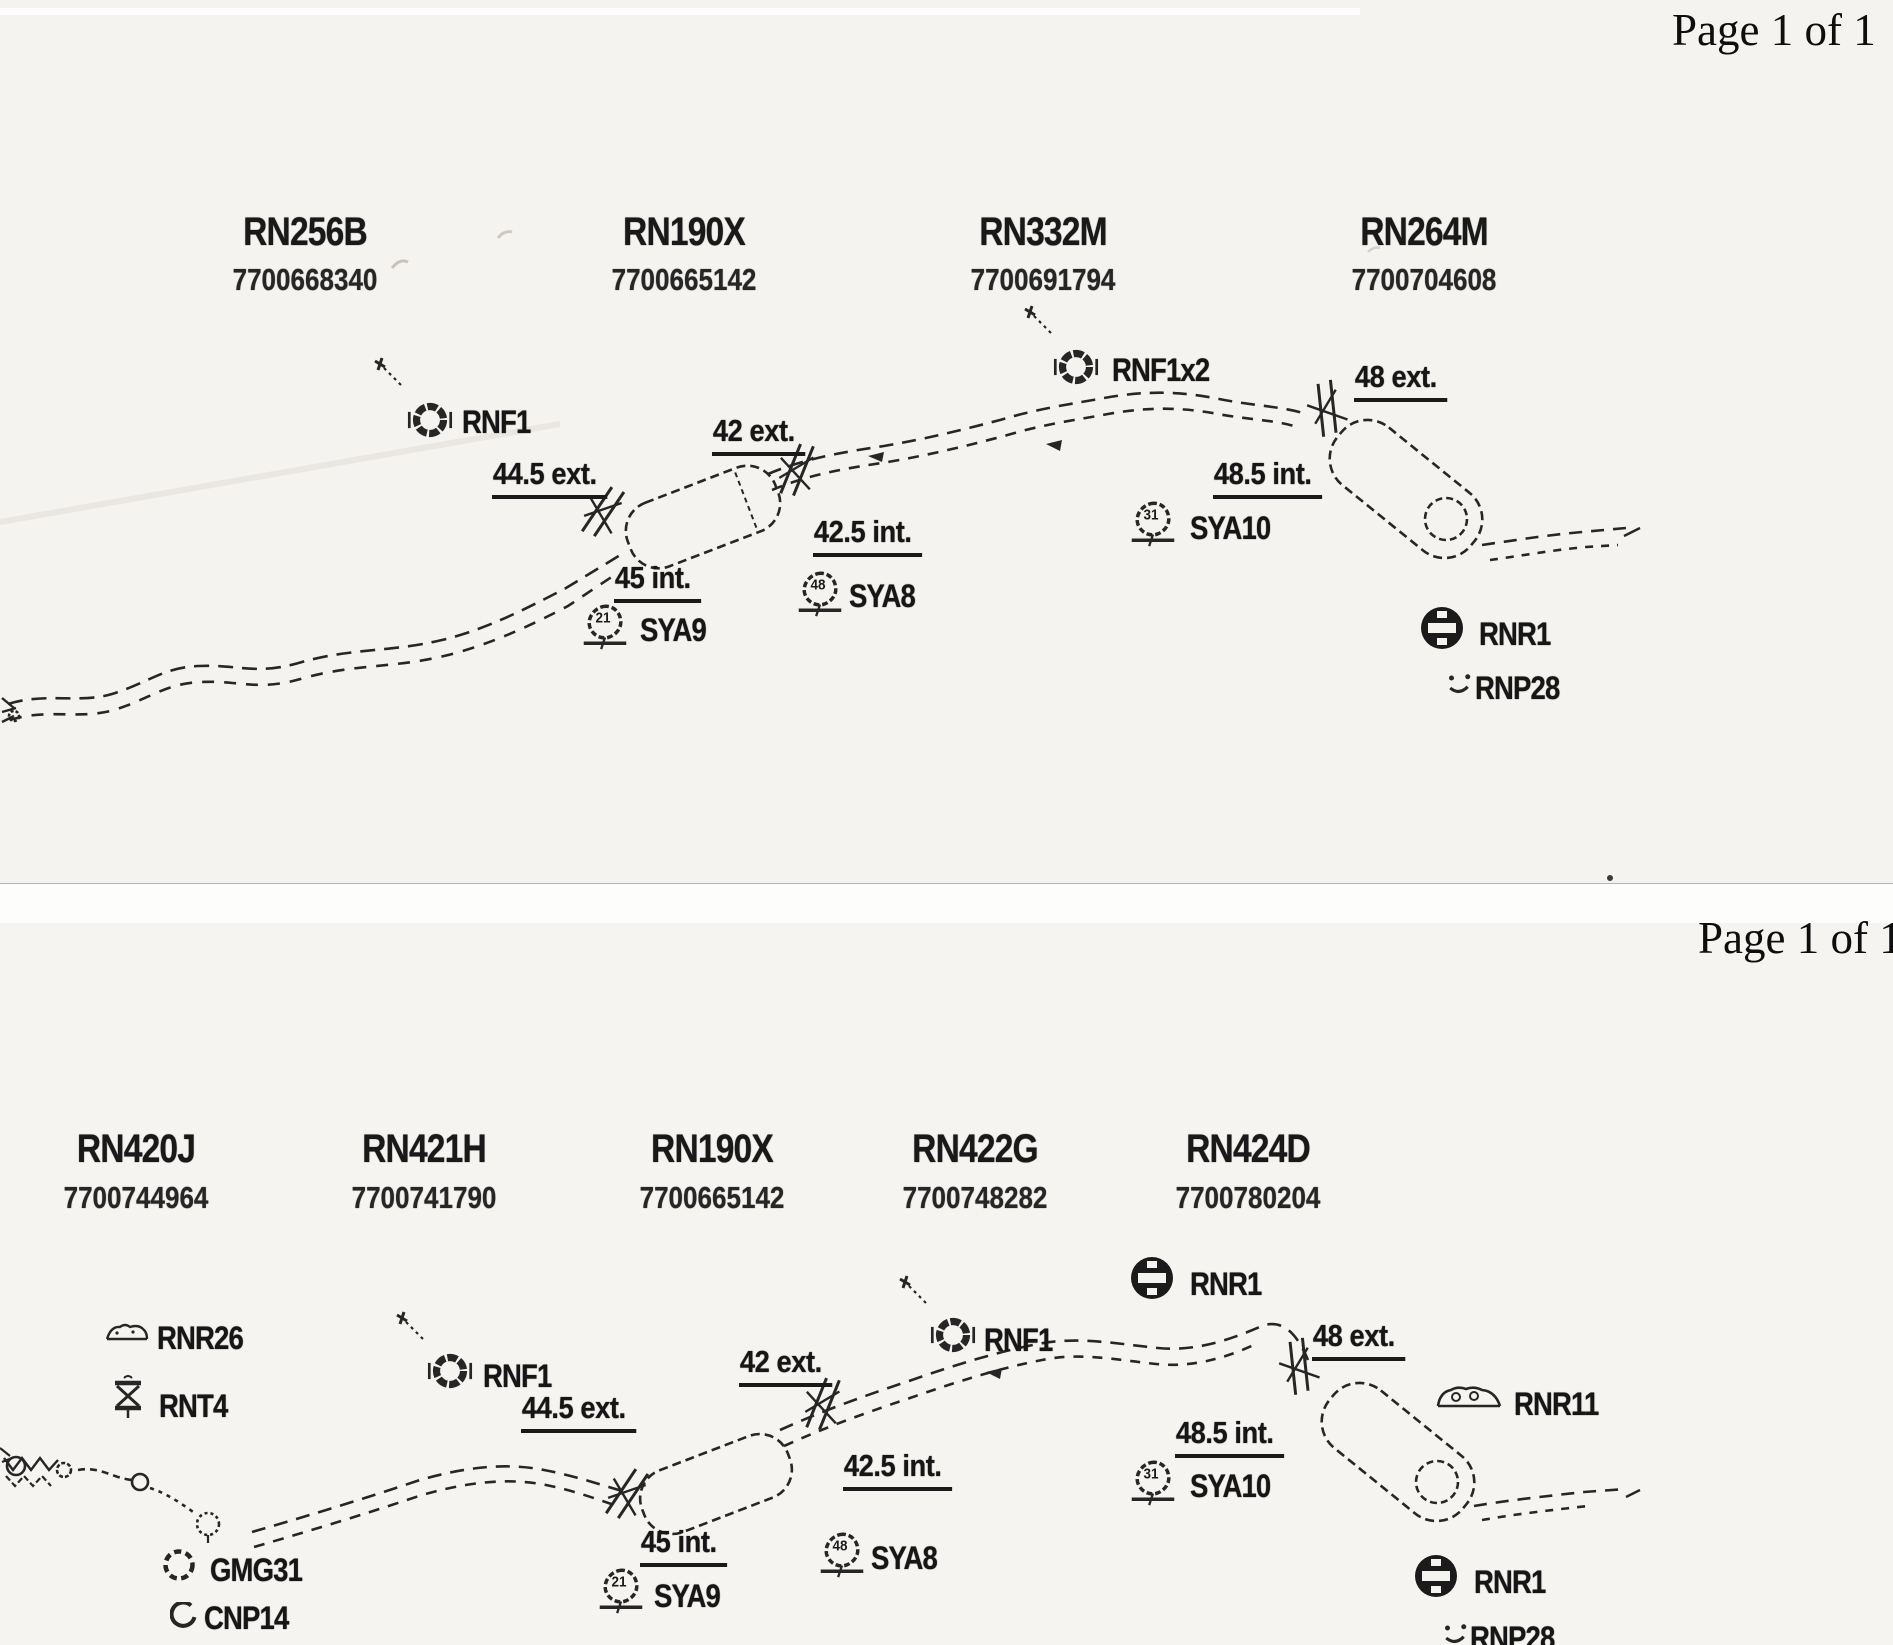  Describe the element at coordinates (496, 422) in the screenshot. I see `callout-rnf1: RNF1` at that location.